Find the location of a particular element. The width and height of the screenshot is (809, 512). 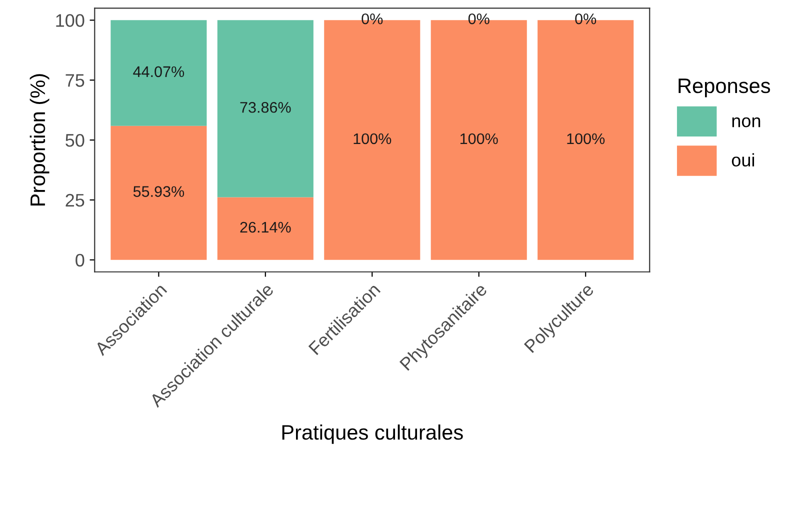

legend-label: non is located at coordinates (746, 122).